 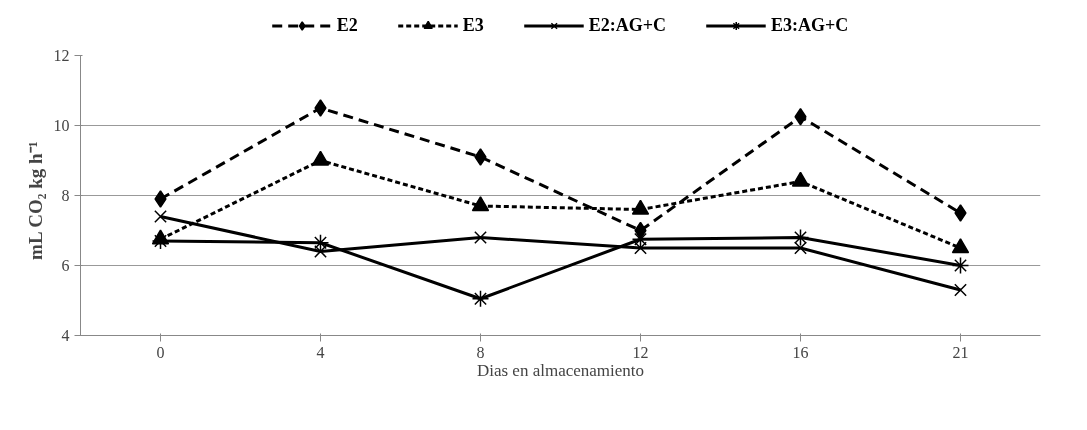 What do you see at coordinates (480, 352) in the screenshot?
I see `x-tick-label: 8` at bounding box center [480, 352].